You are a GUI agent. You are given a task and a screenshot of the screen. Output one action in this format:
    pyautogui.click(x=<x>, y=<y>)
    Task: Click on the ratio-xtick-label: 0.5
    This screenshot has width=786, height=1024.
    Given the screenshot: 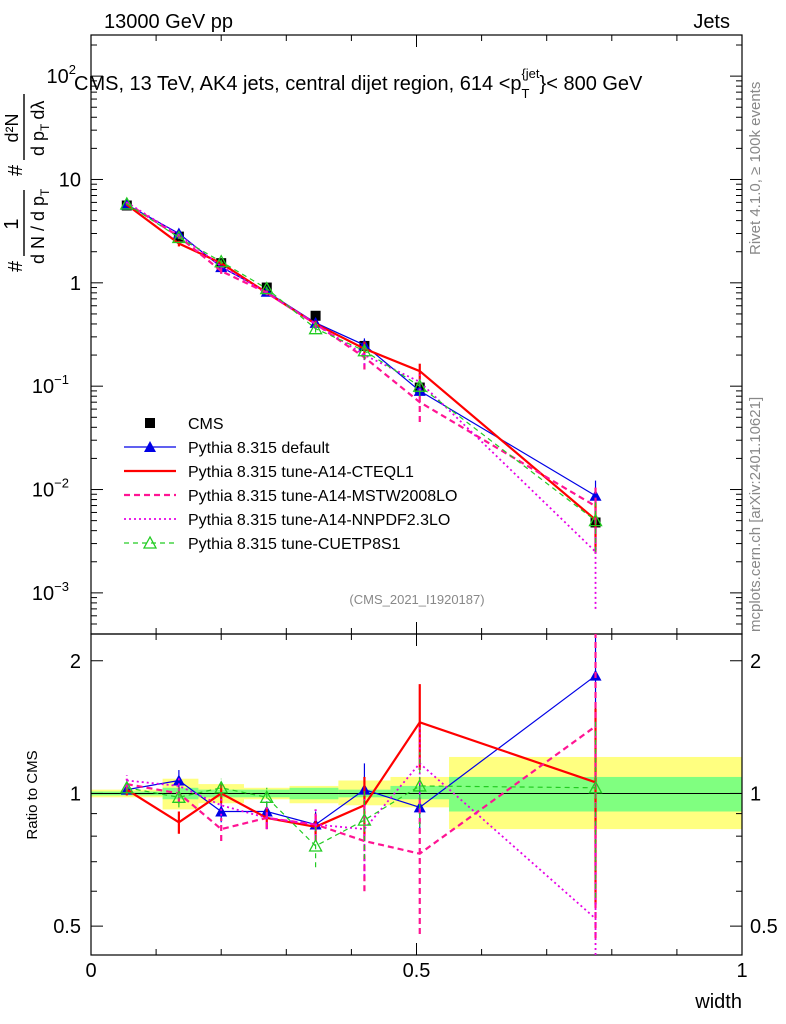 What is the action you would take?
    pyautogui.click(x=417, y=971)
    